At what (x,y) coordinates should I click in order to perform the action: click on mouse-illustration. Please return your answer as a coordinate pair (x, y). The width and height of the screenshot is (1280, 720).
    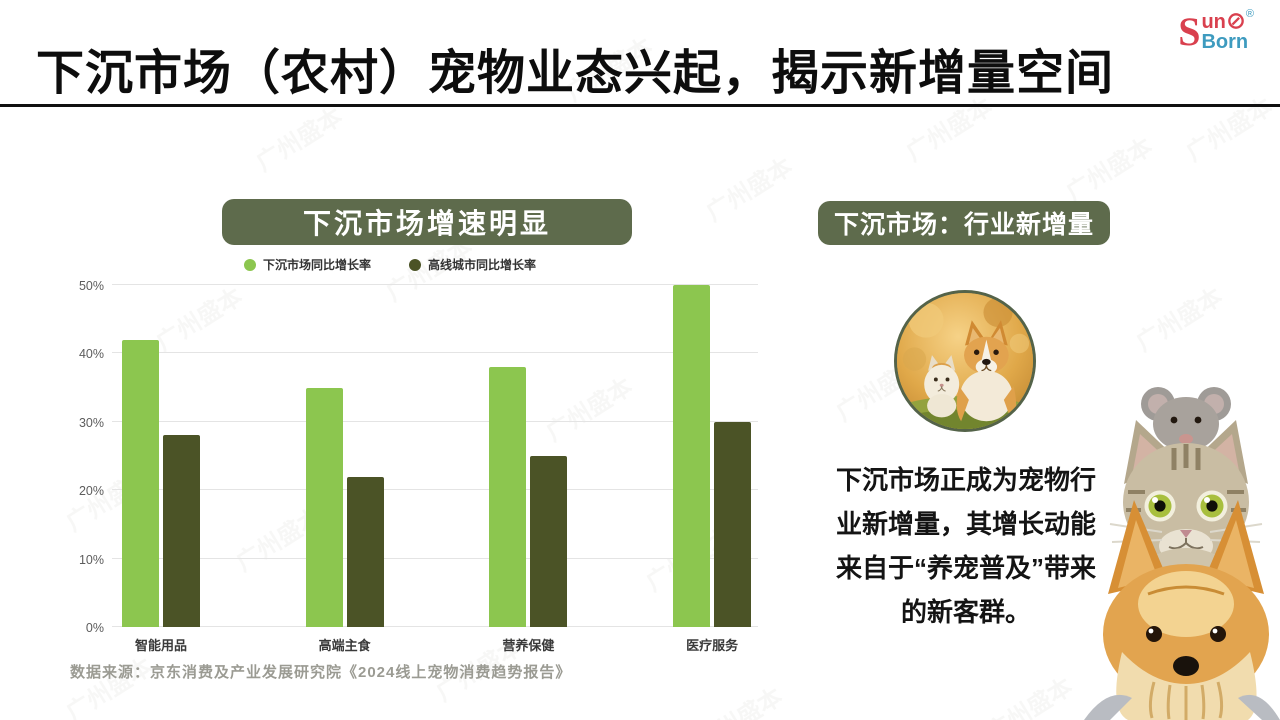
    Looking at the image, I should click on (1186, 419).